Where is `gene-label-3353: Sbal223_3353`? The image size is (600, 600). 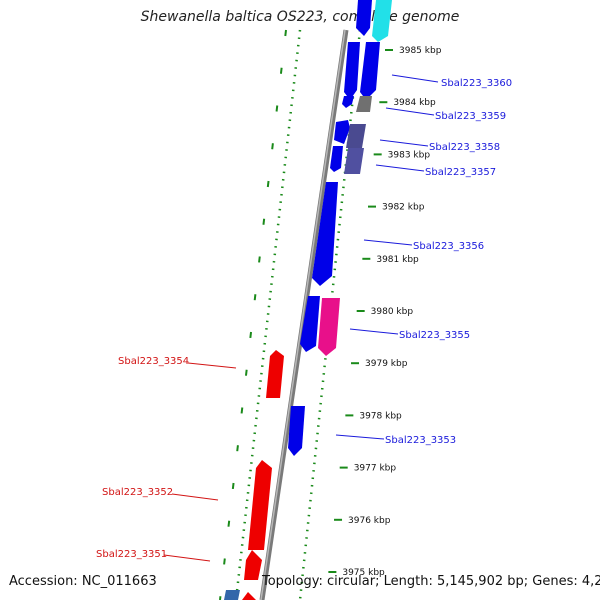 gene-label-3353: Sbal223_3353 is located at coordinates (420, 440).